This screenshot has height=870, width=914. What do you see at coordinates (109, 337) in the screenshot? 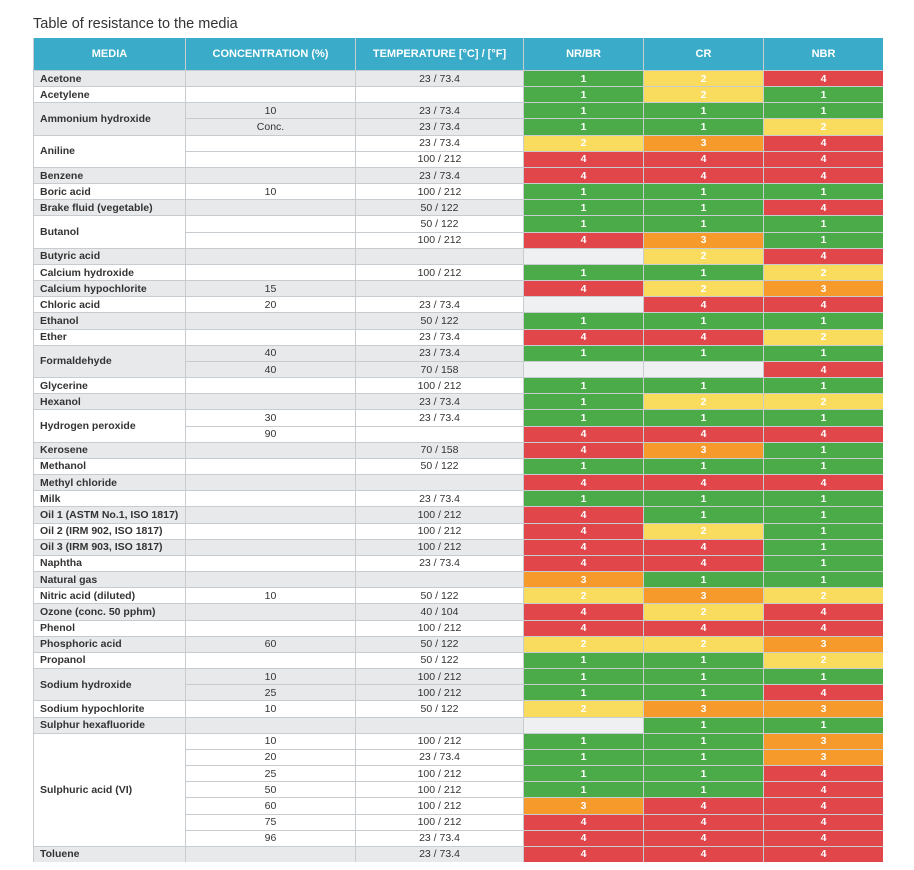
I see `media-cell: Ether` at bounding box center [109, 337].